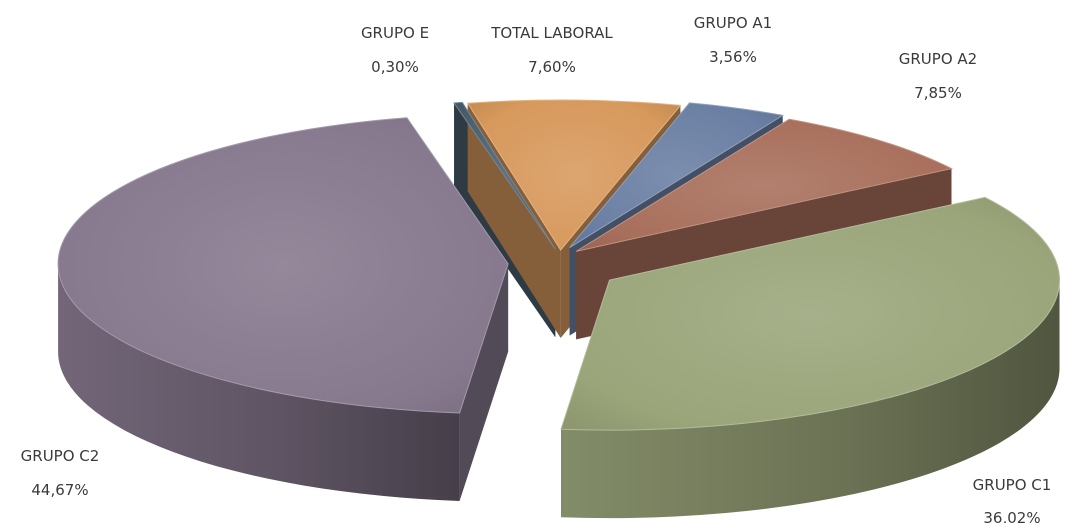 This screenshot has width=1075, height=523. I want to click on pie-slice-grupo-a1, so click(677, 175).